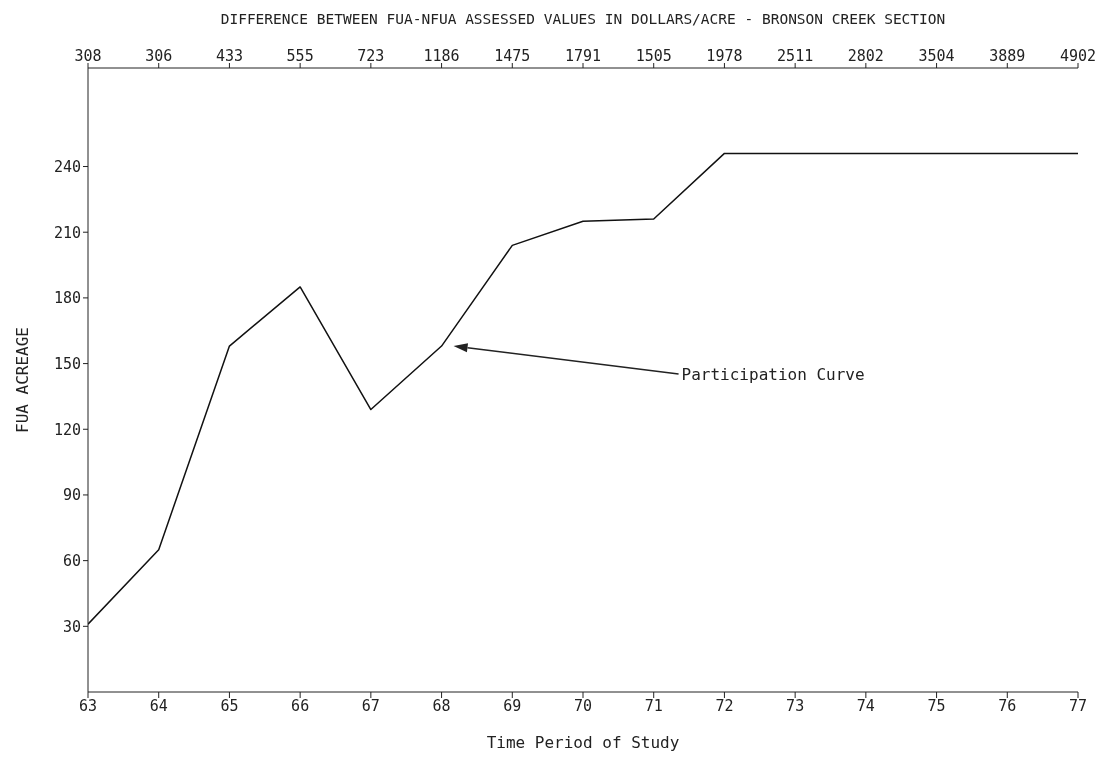  I want to click on x-tick-label: 69, so click(512, 705).